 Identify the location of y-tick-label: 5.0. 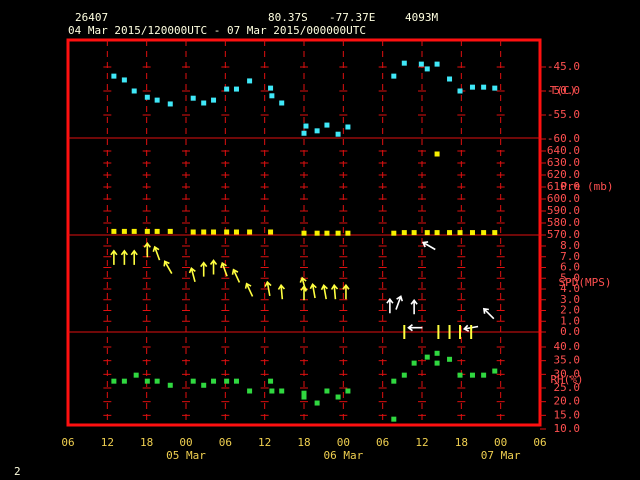
(570, 277).